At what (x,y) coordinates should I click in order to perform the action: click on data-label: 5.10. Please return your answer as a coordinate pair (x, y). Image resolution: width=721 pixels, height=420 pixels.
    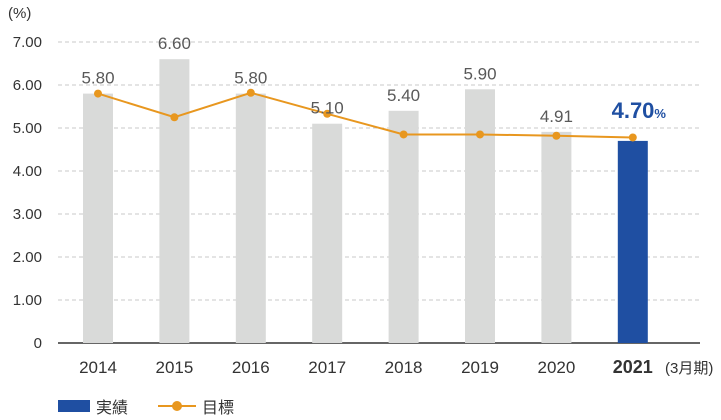
    Looking at the image, I should click on (327, 108).